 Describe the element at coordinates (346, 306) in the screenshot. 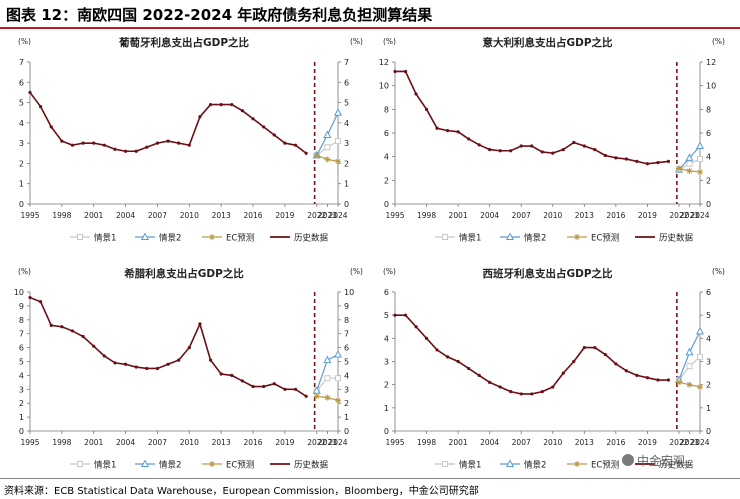

I see `y-tick-label-right: 9` at that location.